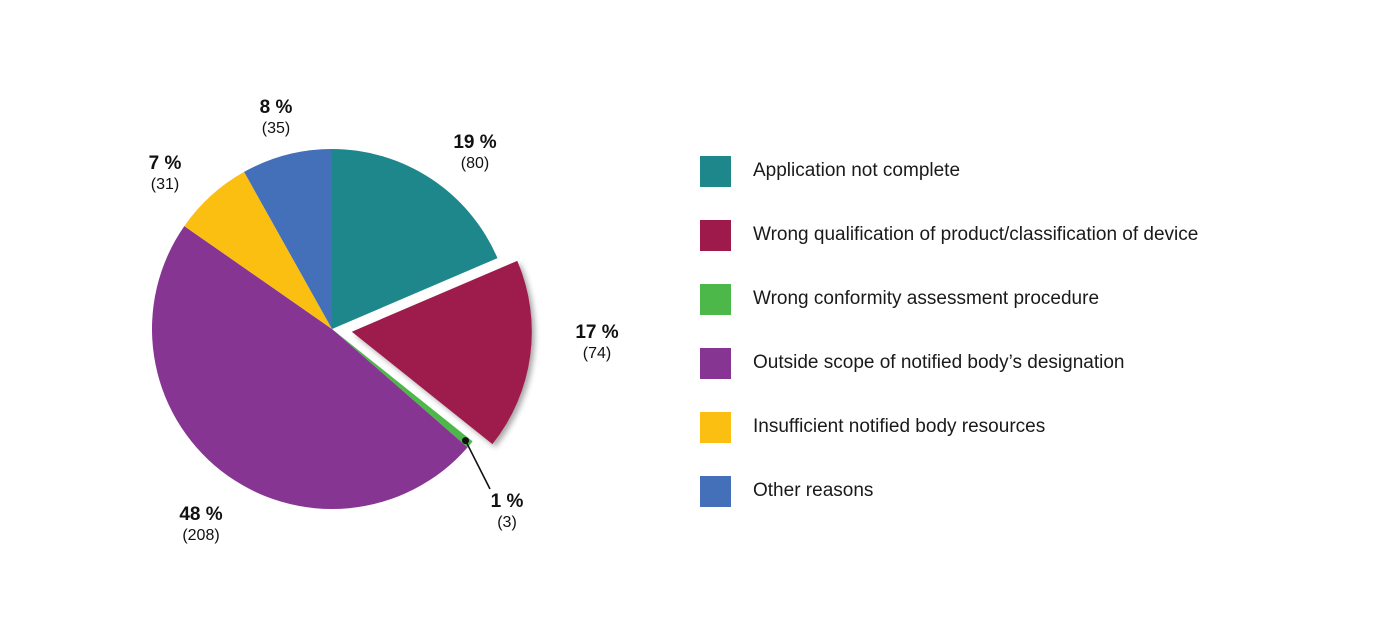 The height and width of the screenshot is (643, 1381). What do you see at coordinates (165, 184) in the screenshot?
I see `slice-count-label: (31)` at bounding box center [165, 184].